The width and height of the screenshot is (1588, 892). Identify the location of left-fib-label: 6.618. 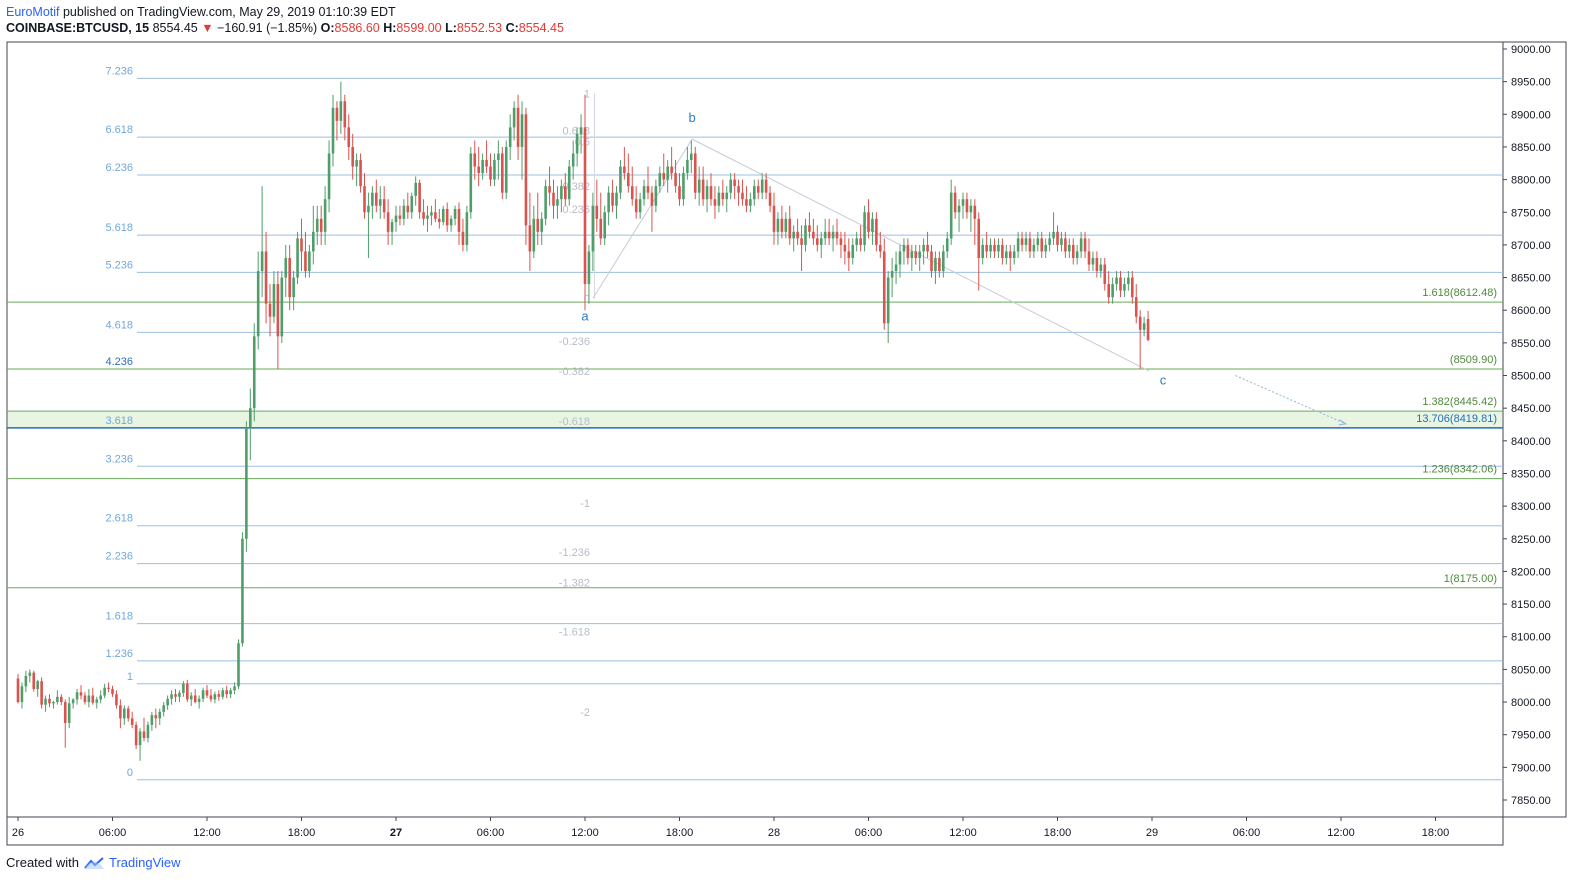
(119, 130).